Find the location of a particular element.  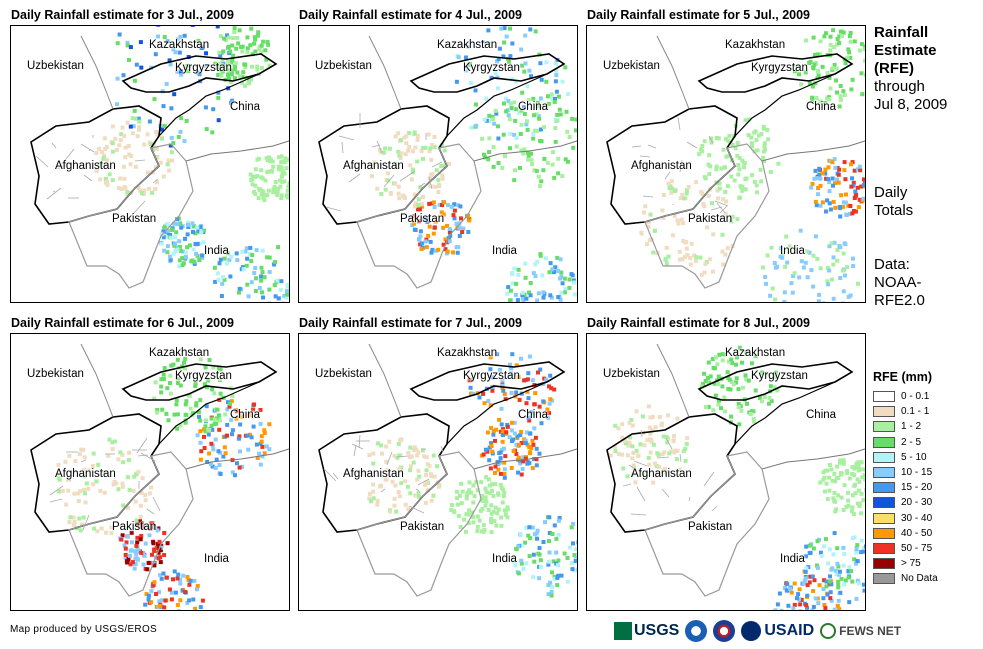

legend-item: 20 - 30 is located at coordinates (923, 502).